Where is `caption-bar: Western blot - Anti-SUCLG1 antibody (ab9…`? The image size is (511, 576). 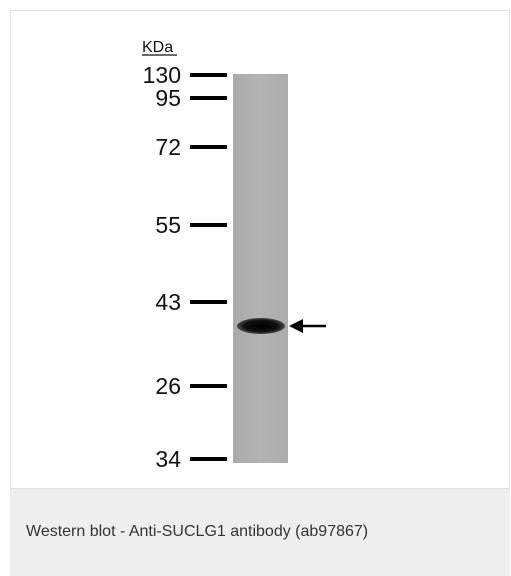
caption-bar: Western blot - Anti-SUCLG1 antibody (ab9… is located at coordinates (260, 532).